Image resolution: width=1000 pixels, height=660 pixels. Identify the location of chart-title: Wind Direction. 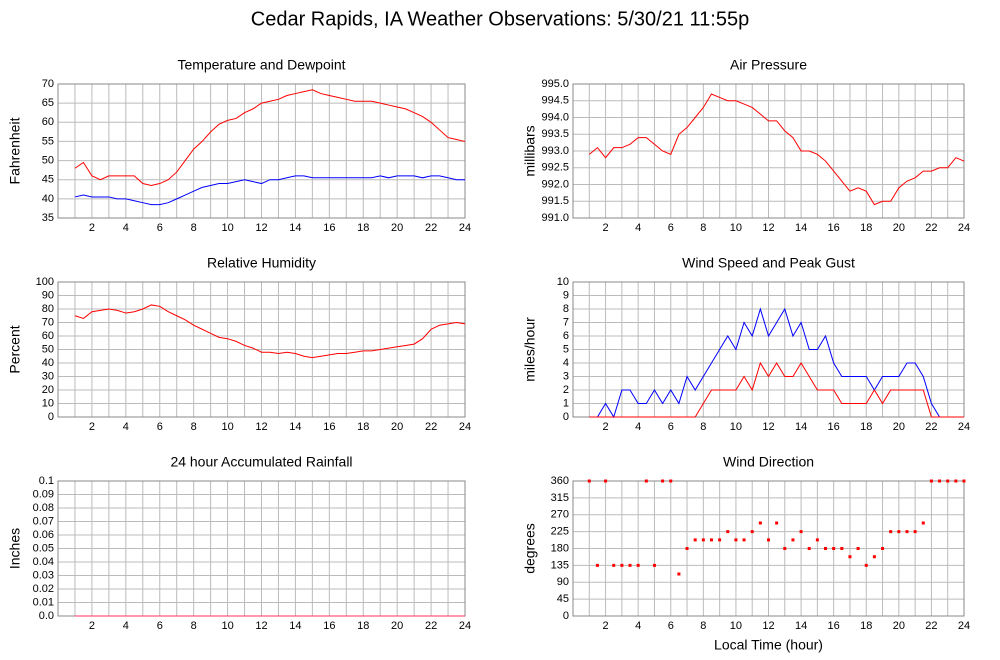
(768, 462).